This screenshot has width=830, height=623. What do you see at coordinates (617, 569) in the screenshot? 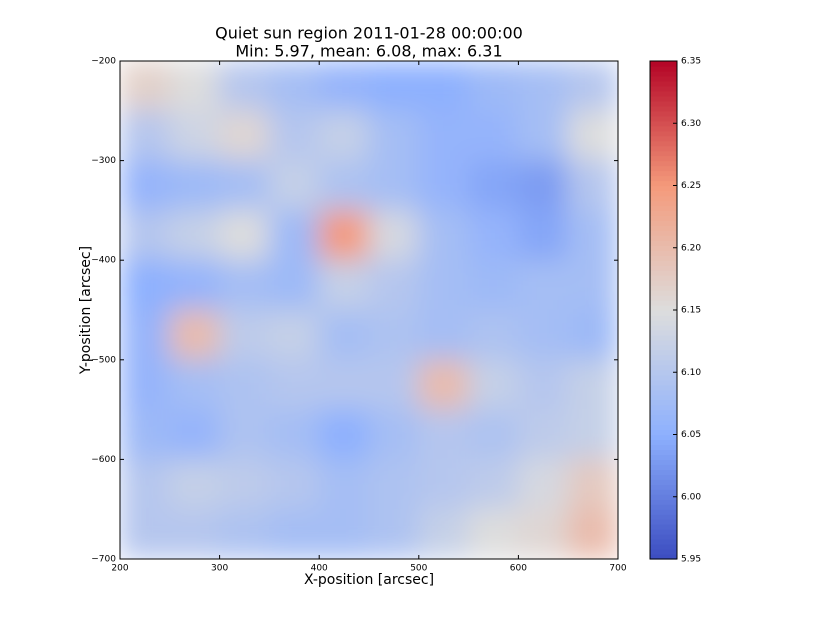
I see `x-tick-label: 700` at bounding box center [617, 569].